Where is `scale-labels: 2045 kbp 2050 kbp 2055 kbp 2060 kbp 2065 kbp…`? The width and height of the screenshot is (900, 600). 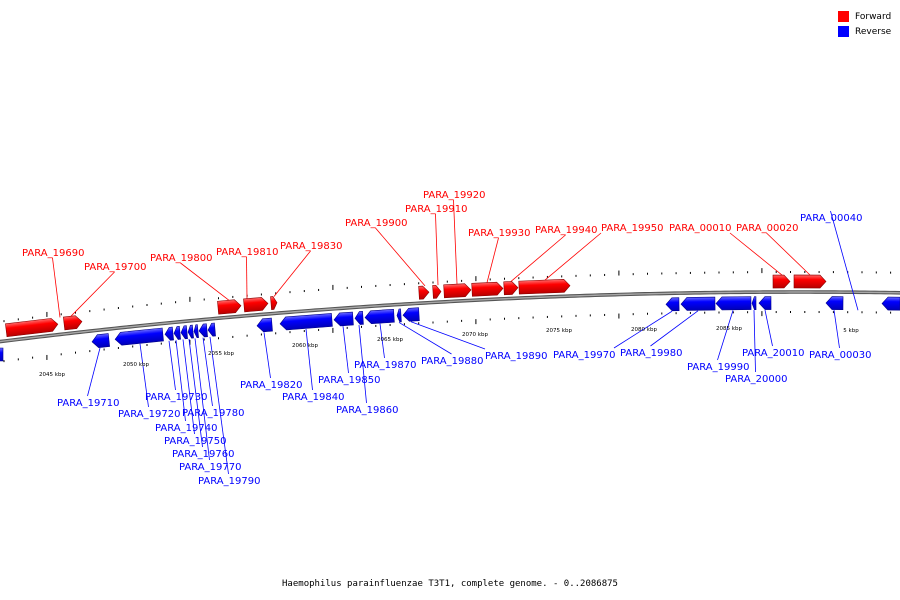
scale-labels: 2045 kbp 2050 kbp 2055 kbp 2060 kbp 2065 kbp… is located at coordinates (449, 352).